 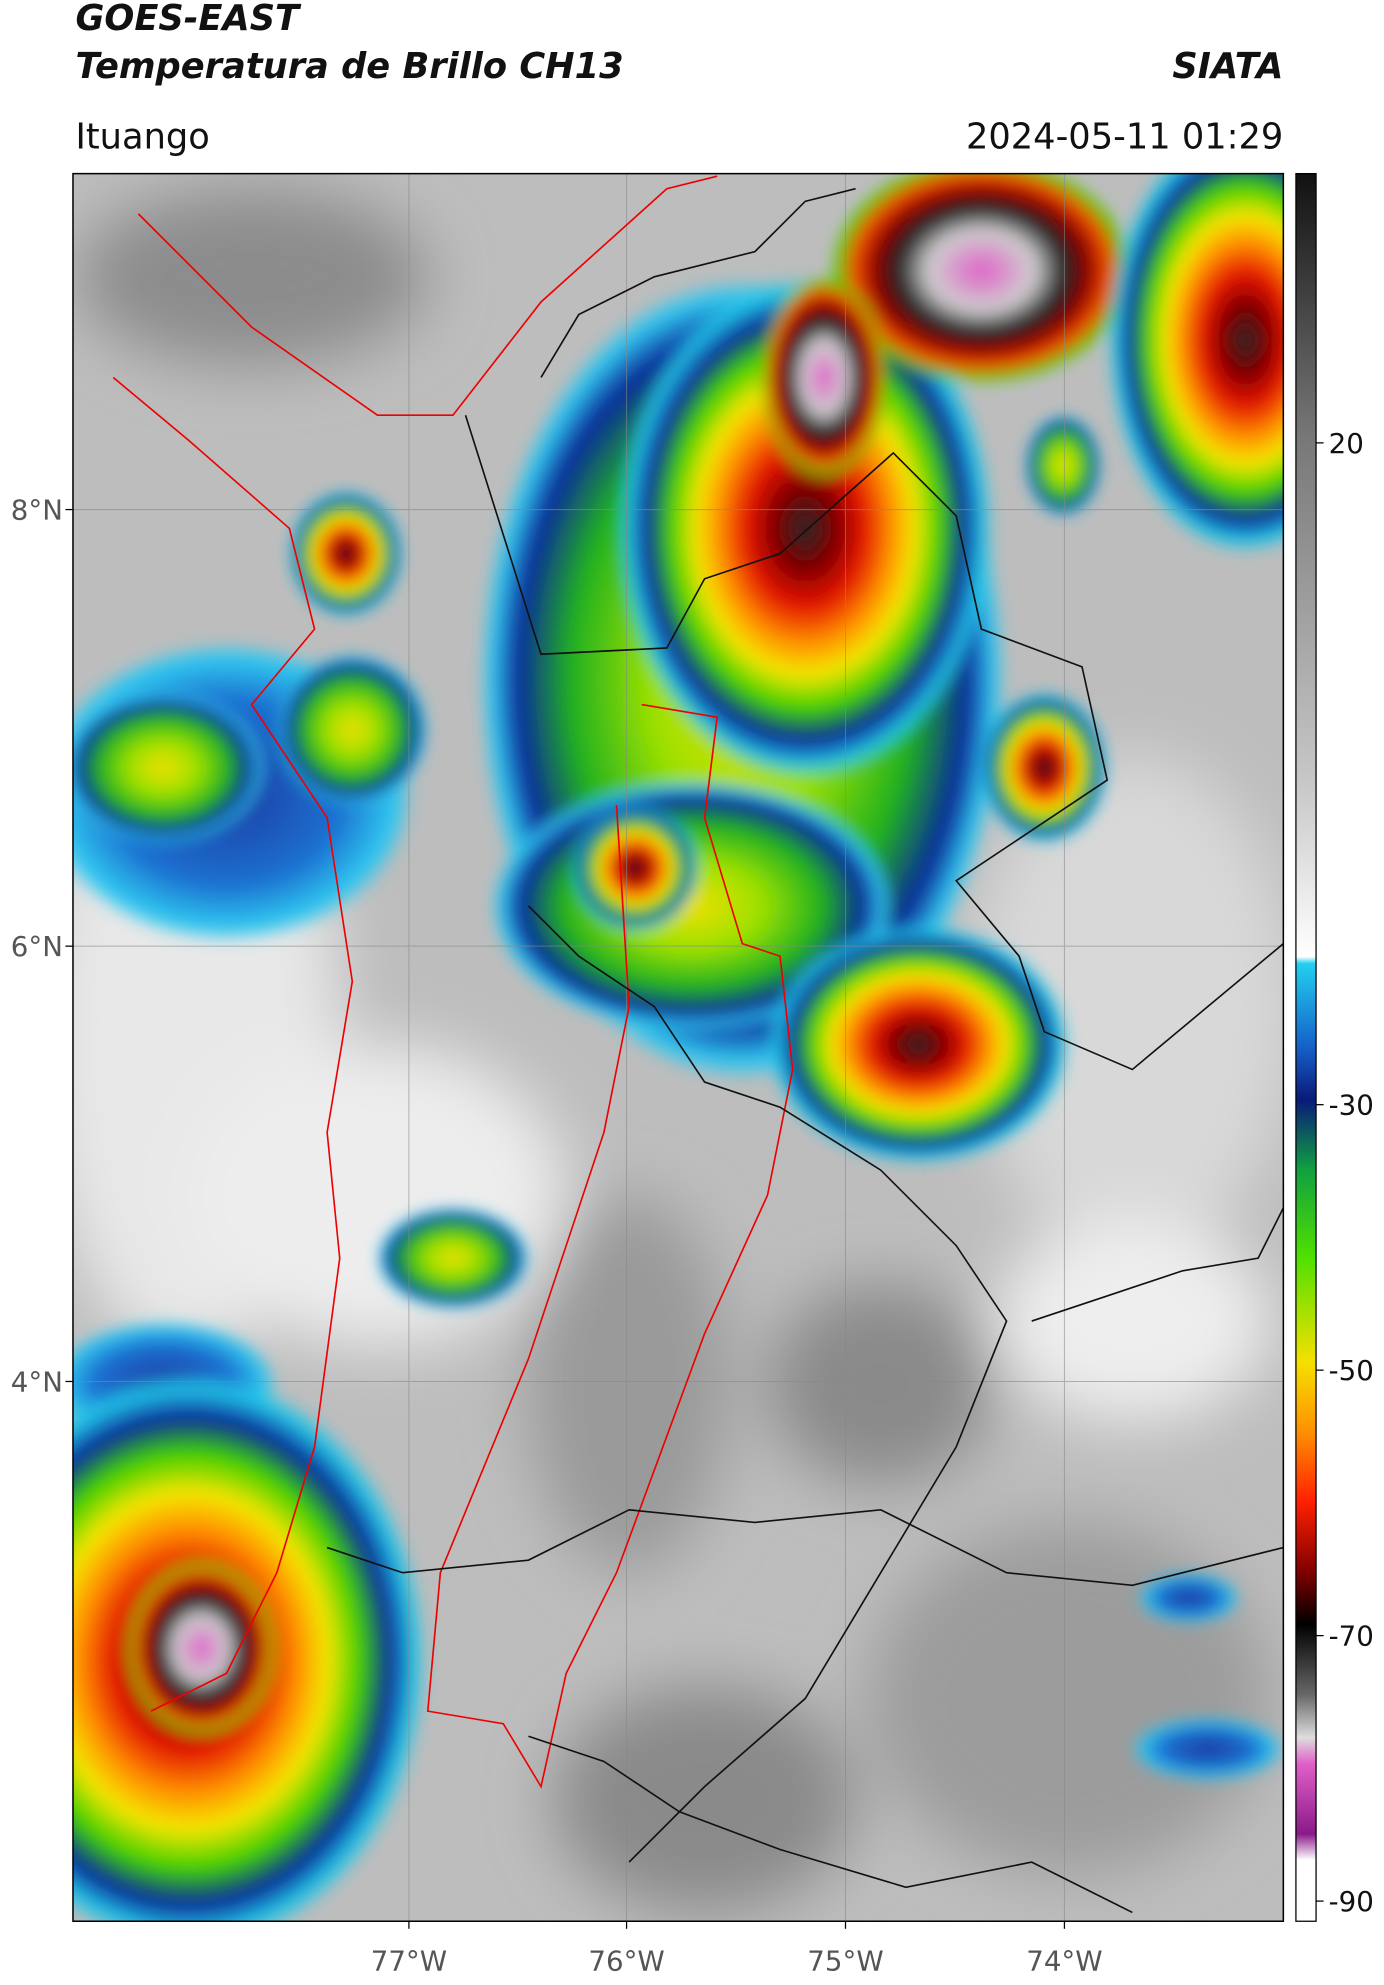 I want to click on lon-label: 75°W, so click(x=845, y=1960).